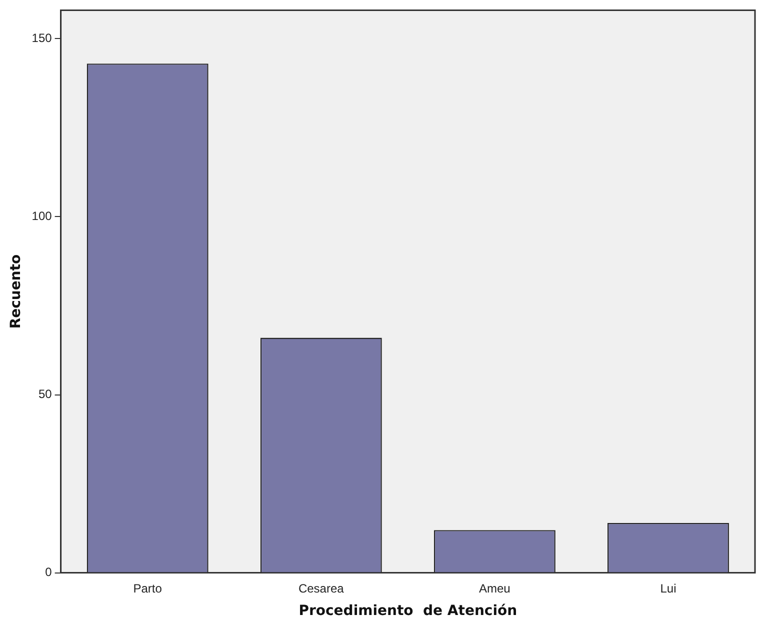 The height and width of the screenshot is (628, 765). What do you see at coordinates (321, 588) in the screenshot?
I see `x-tick-label: Cesarea` at bounding box center [321, 588].